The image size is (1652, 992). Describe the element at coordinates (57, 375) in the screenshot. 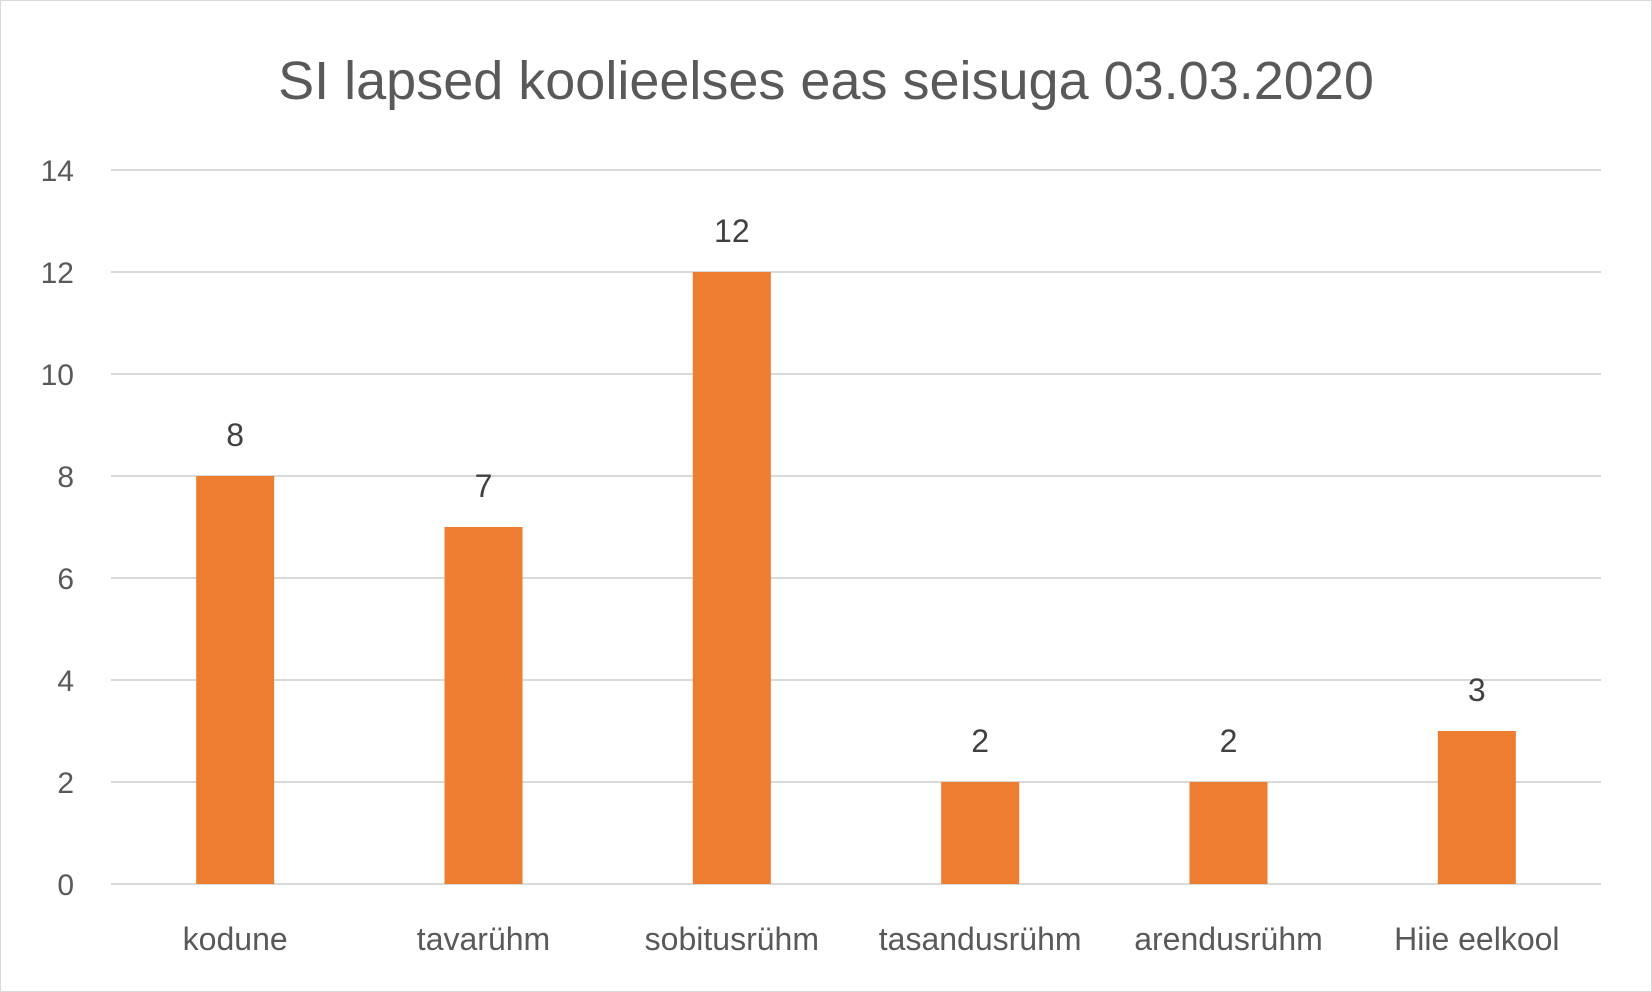

I see `y-tick-label: 10` at that location.